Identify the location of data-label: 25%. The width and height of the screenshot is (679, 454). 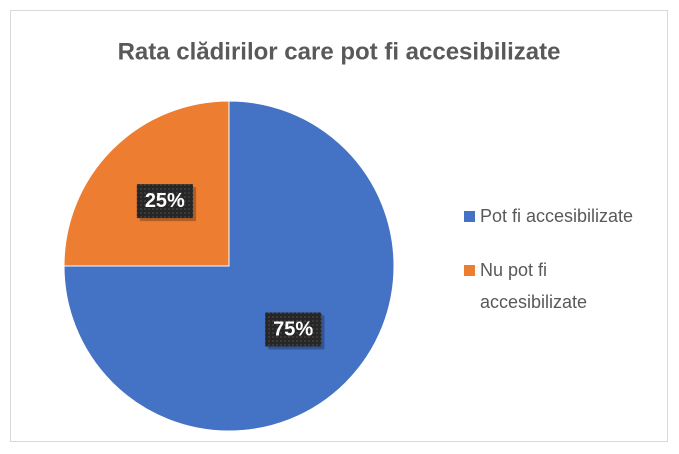
(165, 201).